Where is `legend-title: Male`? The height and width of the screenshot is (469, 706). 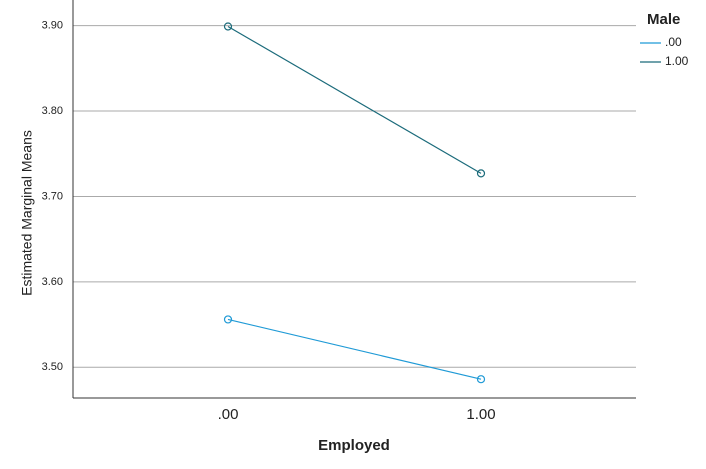
legend-title: Male is located at coordinates (663, 19).